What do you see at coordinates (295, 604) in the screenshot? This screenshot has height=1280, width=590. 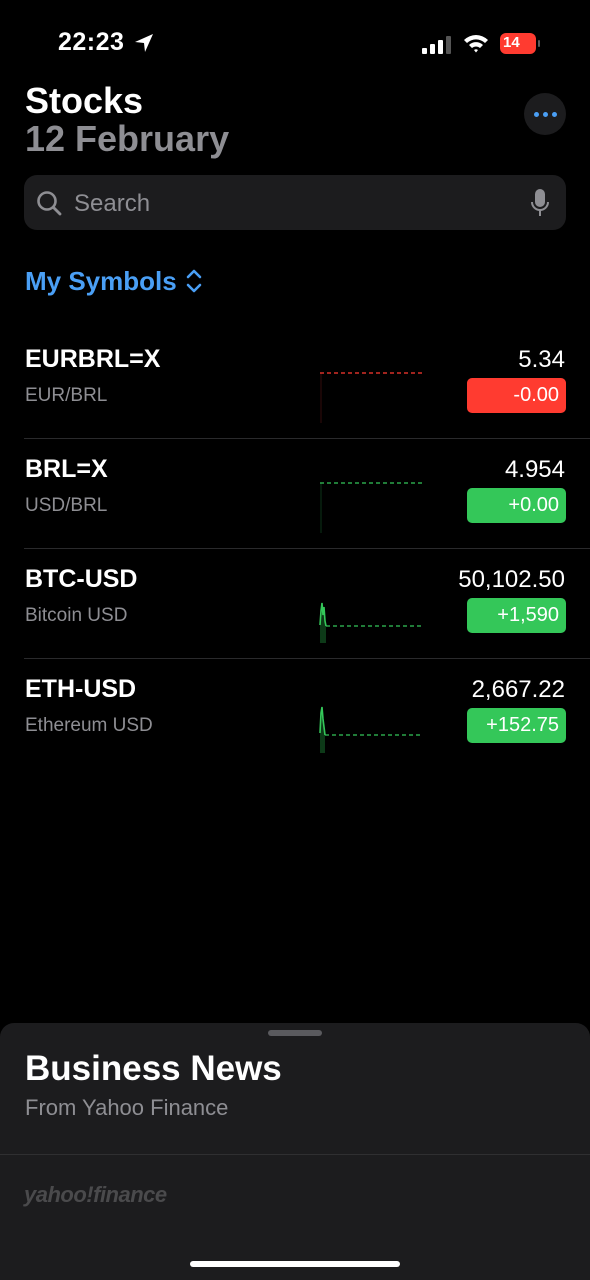 I see `stock-row-btc: BTC-USD Bitcoin USD 50,102.50 +1,590` at bounding box center [295, 604].